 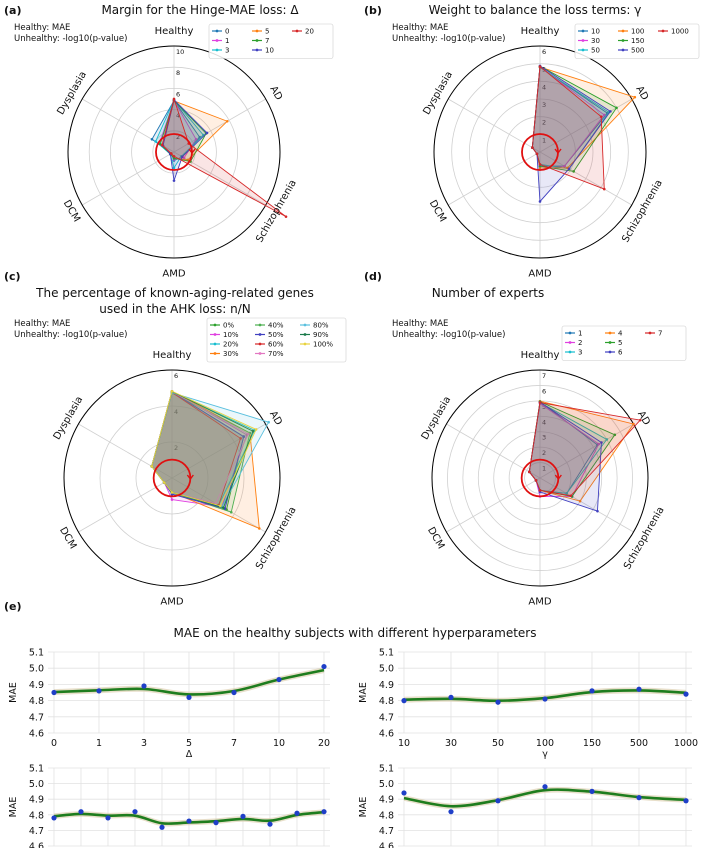 What do you see at coordinates (189, 818) in the screenshot?
I see `confidence-band` at bounding box center [189, 818].